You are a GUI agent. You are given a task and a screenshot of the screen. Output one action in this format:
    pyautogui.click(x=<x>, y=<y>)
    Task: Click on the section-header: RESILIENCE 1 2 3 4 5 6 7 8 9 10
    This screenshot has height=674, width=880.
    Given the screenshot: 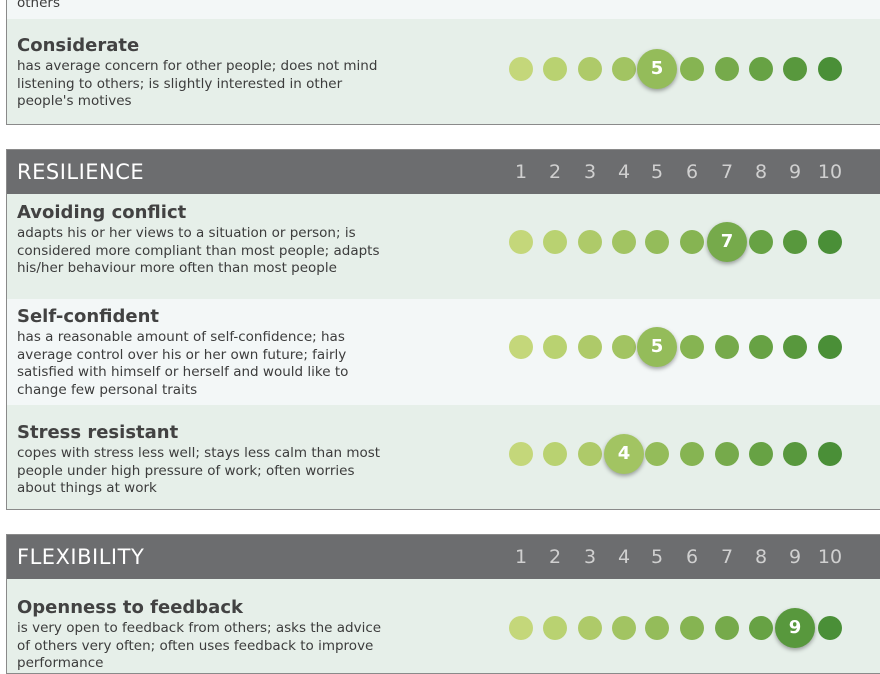 What is the action you would take?
    pyautogui.click(x=443, y=172)
    